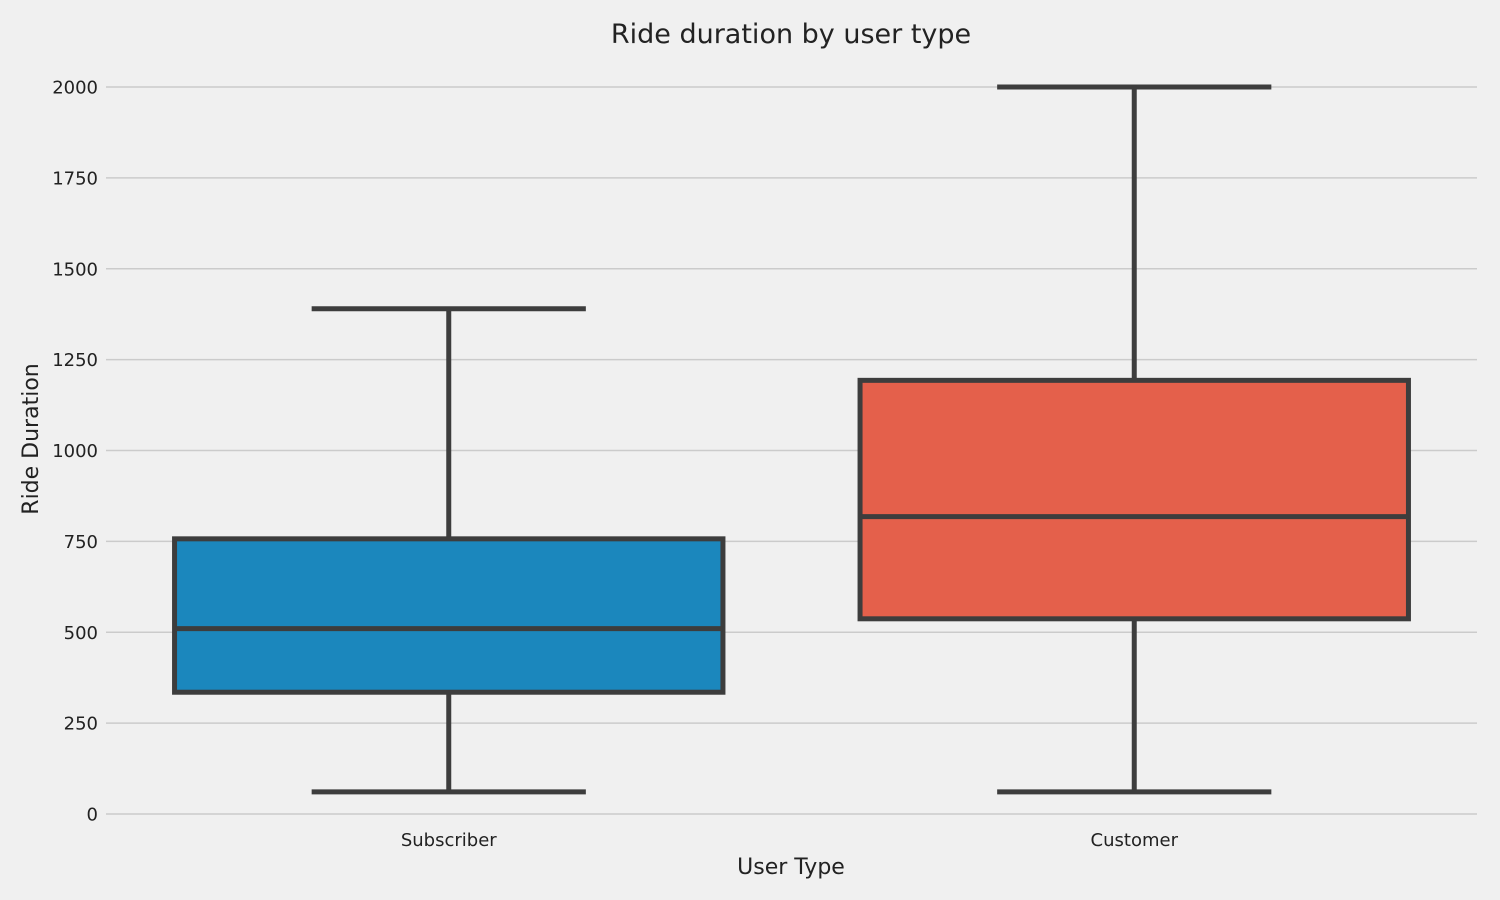 The width and height of the screenshot is (1500, 900). I want to click on chart-title: Ride duration by user type, so click(791, 34).